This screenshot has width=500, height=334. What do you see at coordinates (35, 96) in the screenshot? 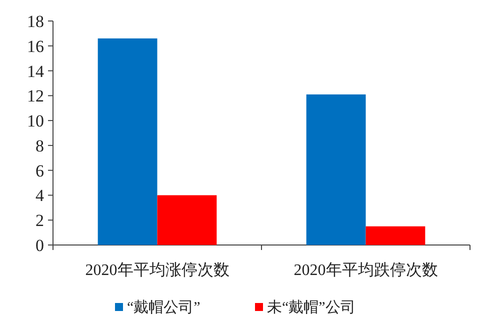
I see `y-tick-label: 12` at bounding box center [35, 96].